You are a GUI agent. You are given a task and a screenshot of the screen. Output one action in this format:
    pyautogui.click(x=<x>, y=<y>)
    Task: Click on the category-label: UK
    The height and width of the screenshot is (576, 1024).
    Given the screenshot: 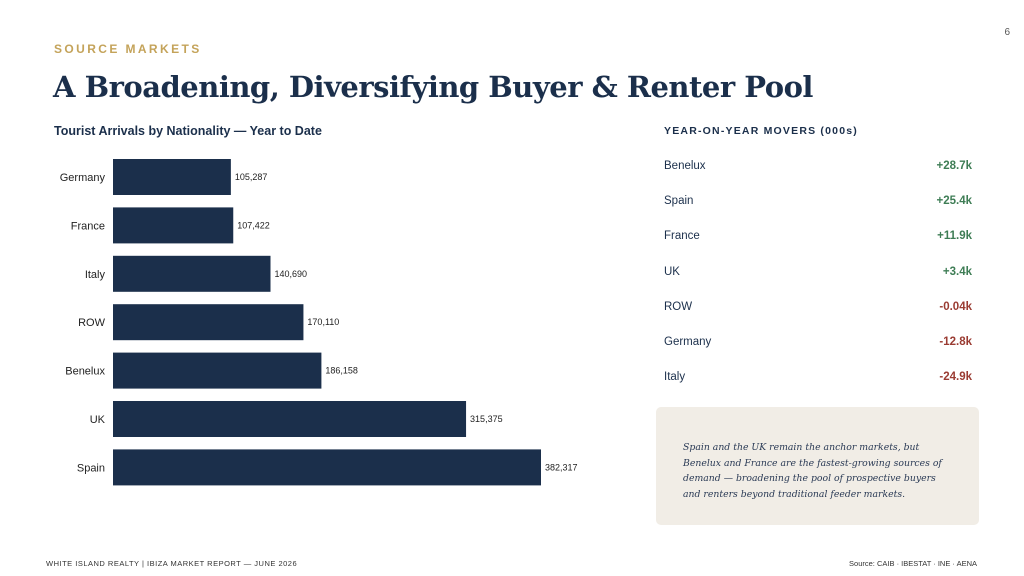 What is the action you would take?
    pyautogui.click(x=98, y=420)
    